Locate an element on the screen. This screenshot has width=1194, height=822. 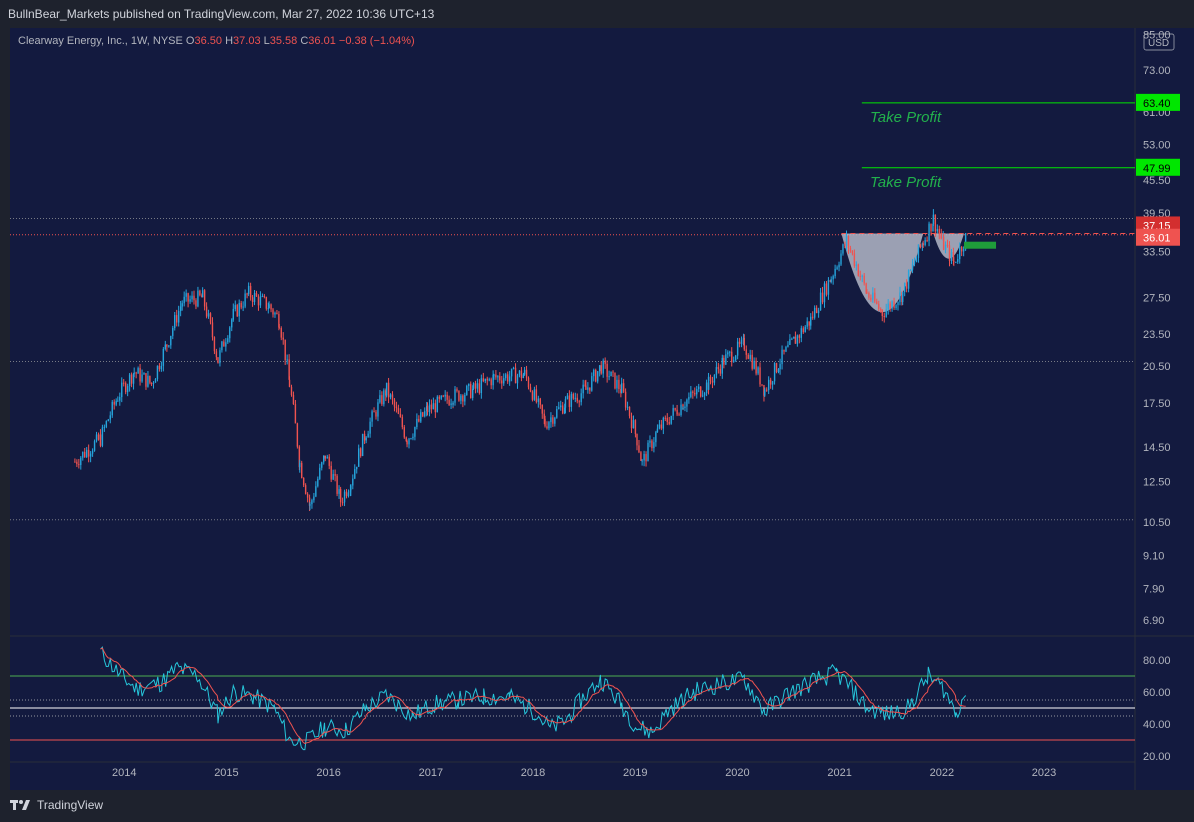
time-tick-label: 2022 is located at coordinates (942, 773).